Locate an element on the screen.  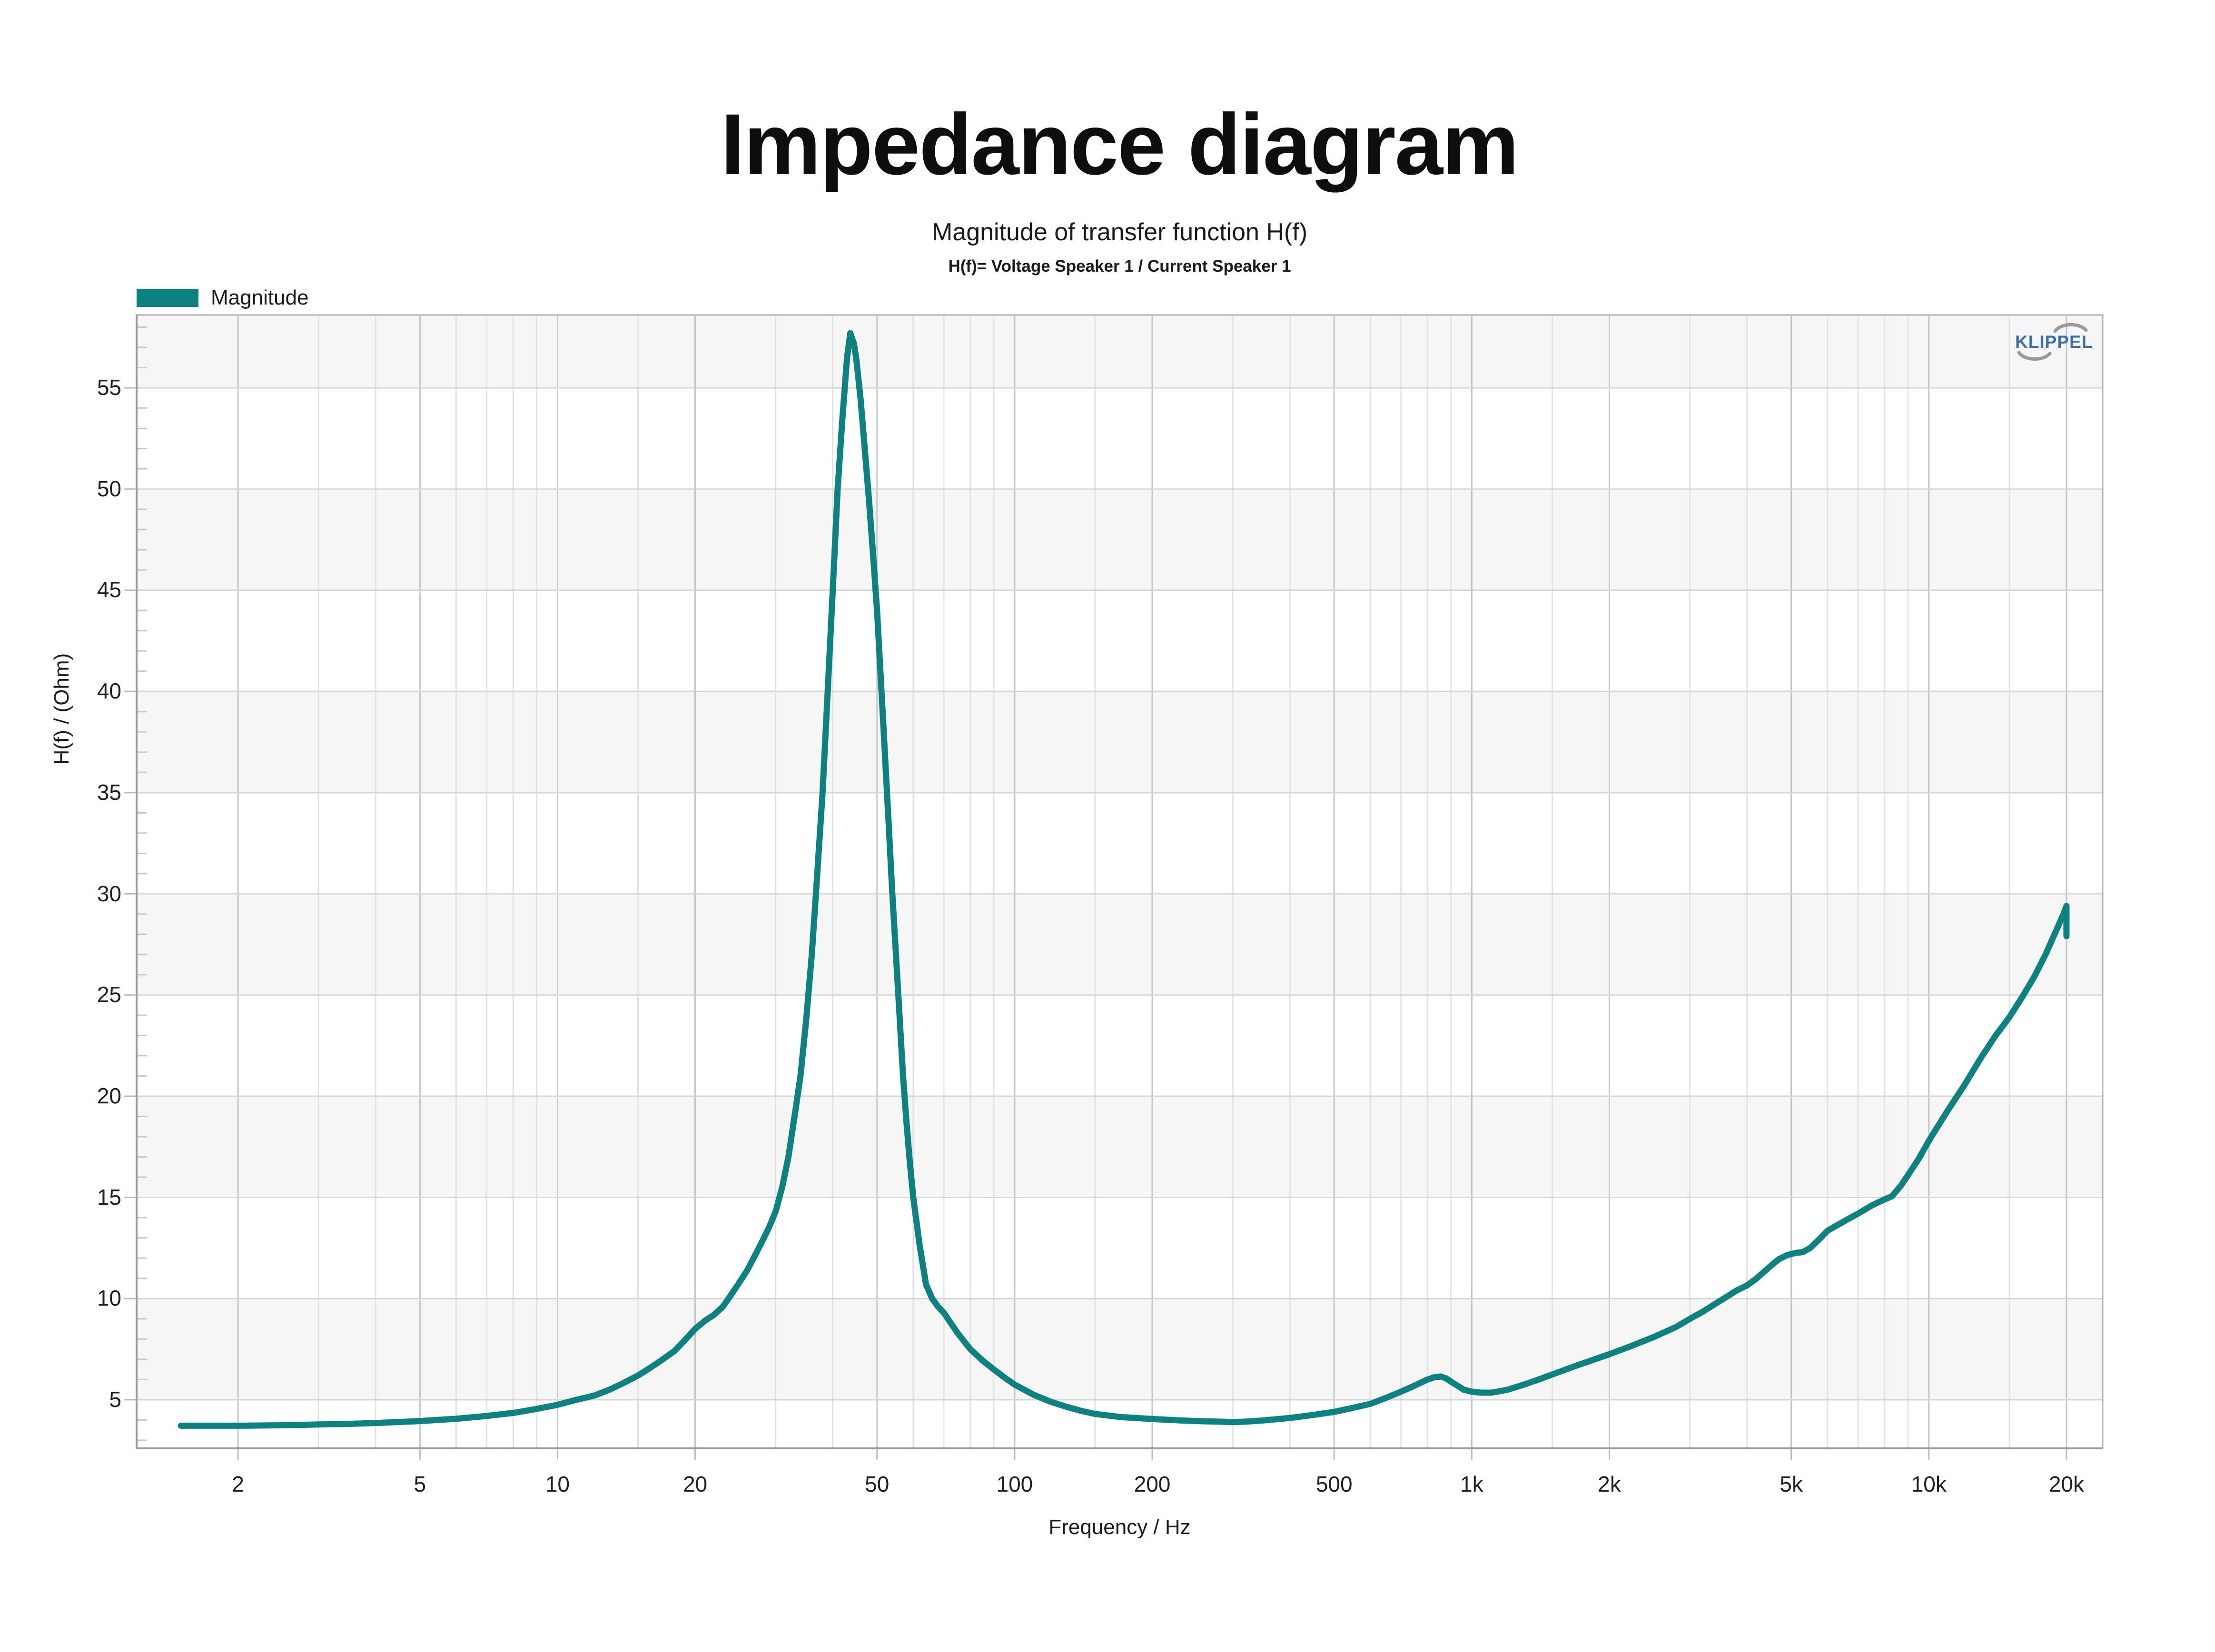
y-tick-label: 45 is located at coordinates (109, 590).